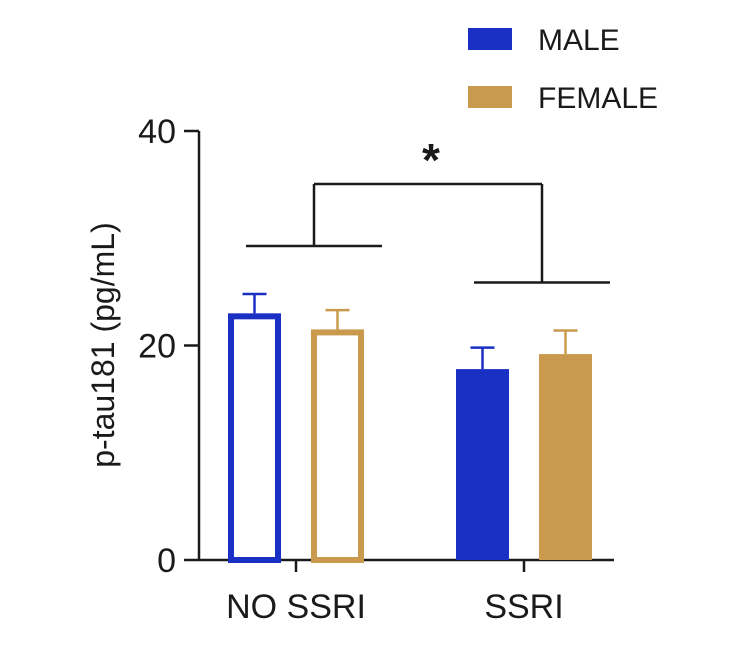 This screenshot has height=648, width=736. Describe the element at coordinates (395, 593) in the screenshot. I see `x-ticks: NO SSRI SSRI` at that location.